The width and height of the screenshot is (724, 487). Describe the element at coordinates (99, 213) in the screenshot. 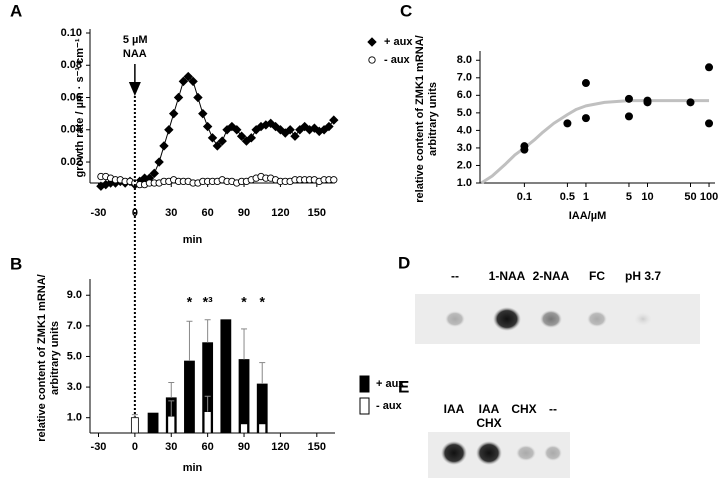

I see `x-tick-label: -30` at that location.